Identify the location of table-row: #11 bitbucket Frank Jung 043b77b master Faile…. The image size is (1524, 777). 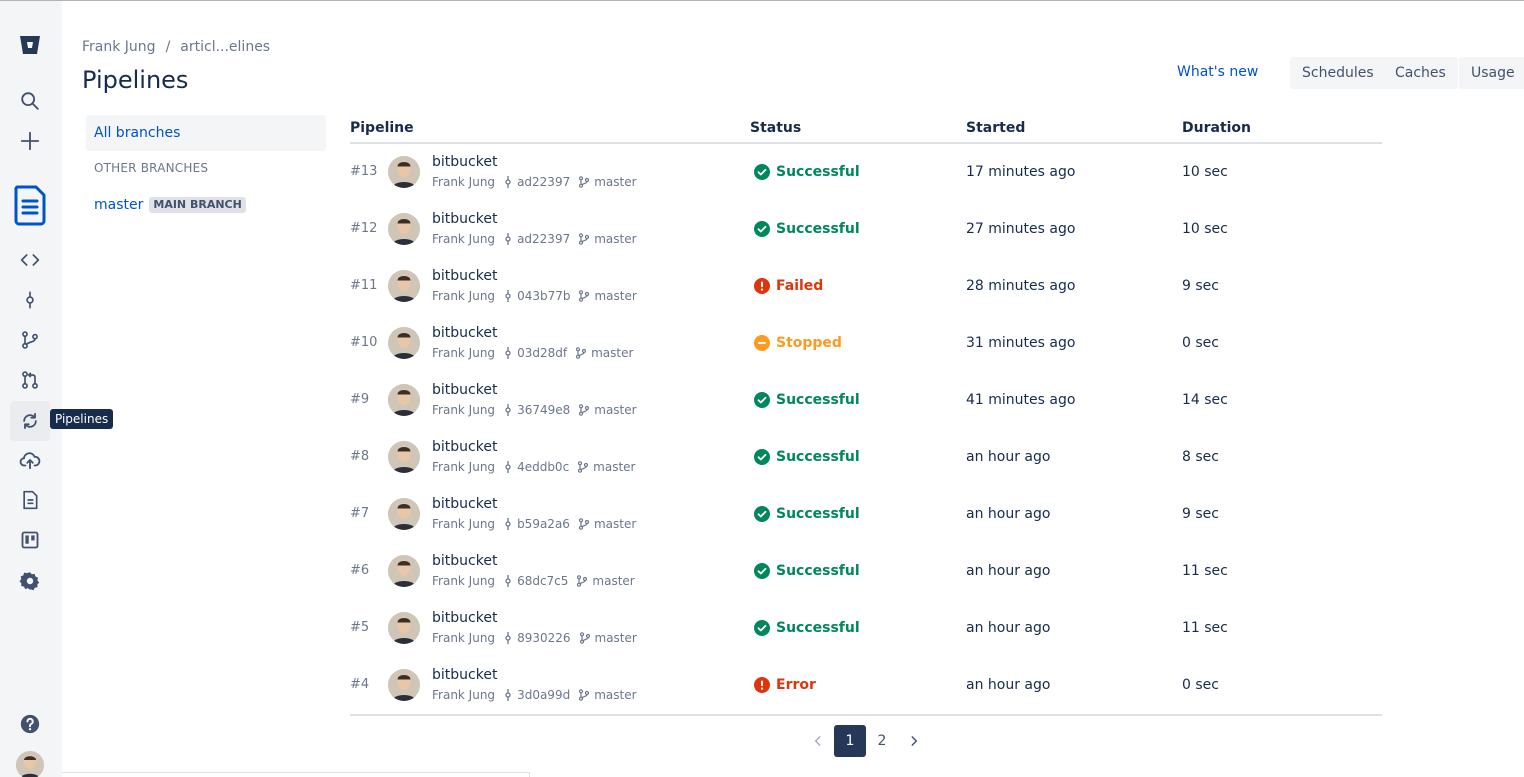
(866, 286).